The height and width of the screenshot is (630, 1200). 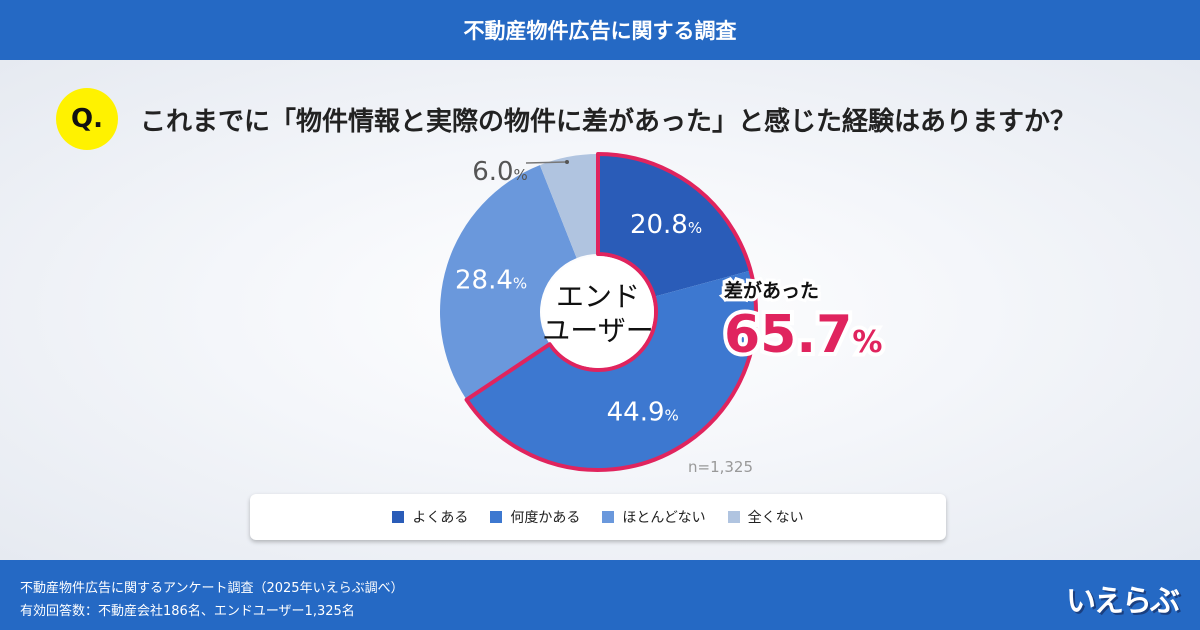 I want to click on leader-dot, so click(x=567, y=162).